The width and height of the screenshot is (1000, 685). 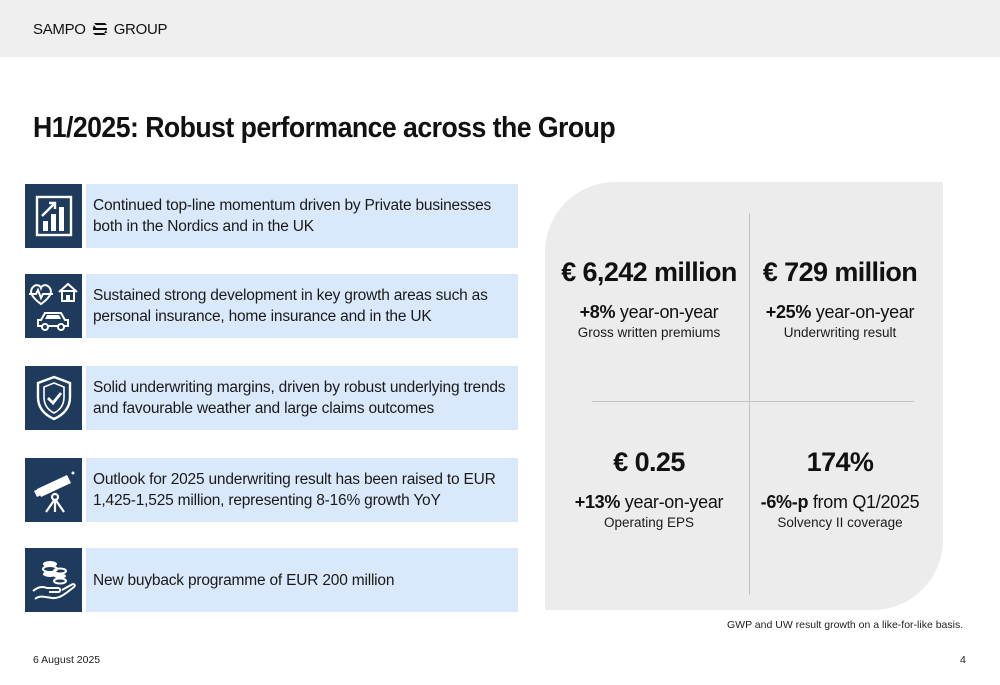 I want to click on top-header-bar: SAMPO GROUP, so click(x=500, y=28).